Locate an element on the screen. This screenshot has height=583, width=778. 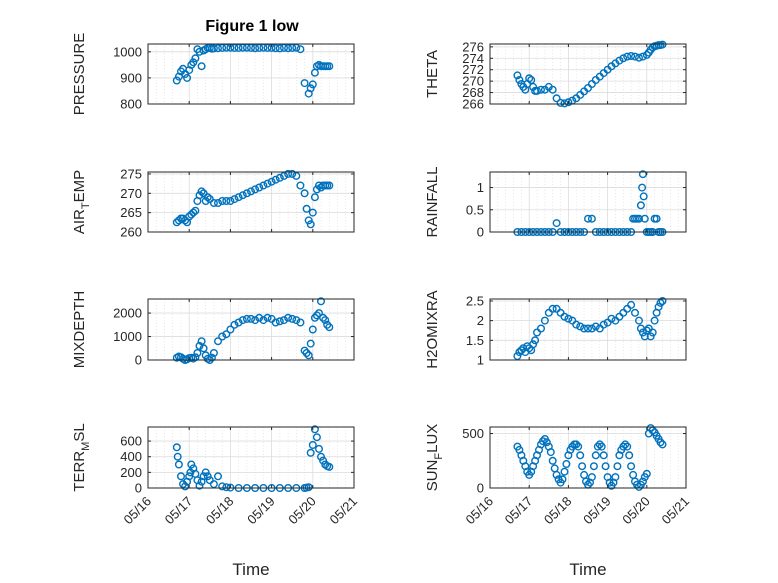
y-tick-label: 1000 is located at coordinates (127, 336).